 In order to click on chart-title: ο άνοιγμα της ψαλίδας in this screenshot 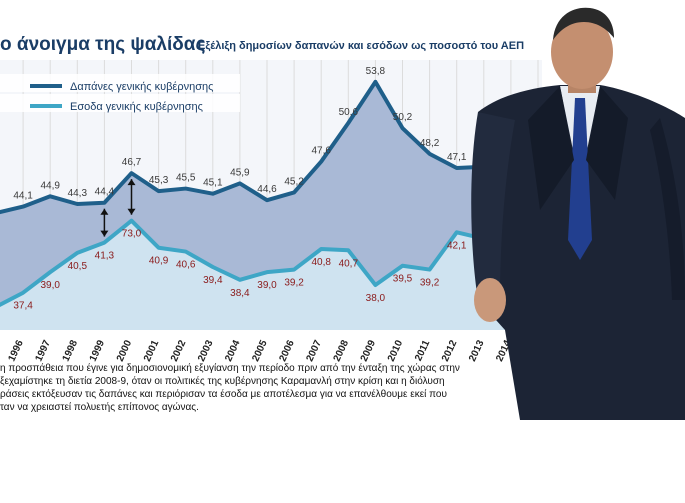, I will do `click(103, 44)`.